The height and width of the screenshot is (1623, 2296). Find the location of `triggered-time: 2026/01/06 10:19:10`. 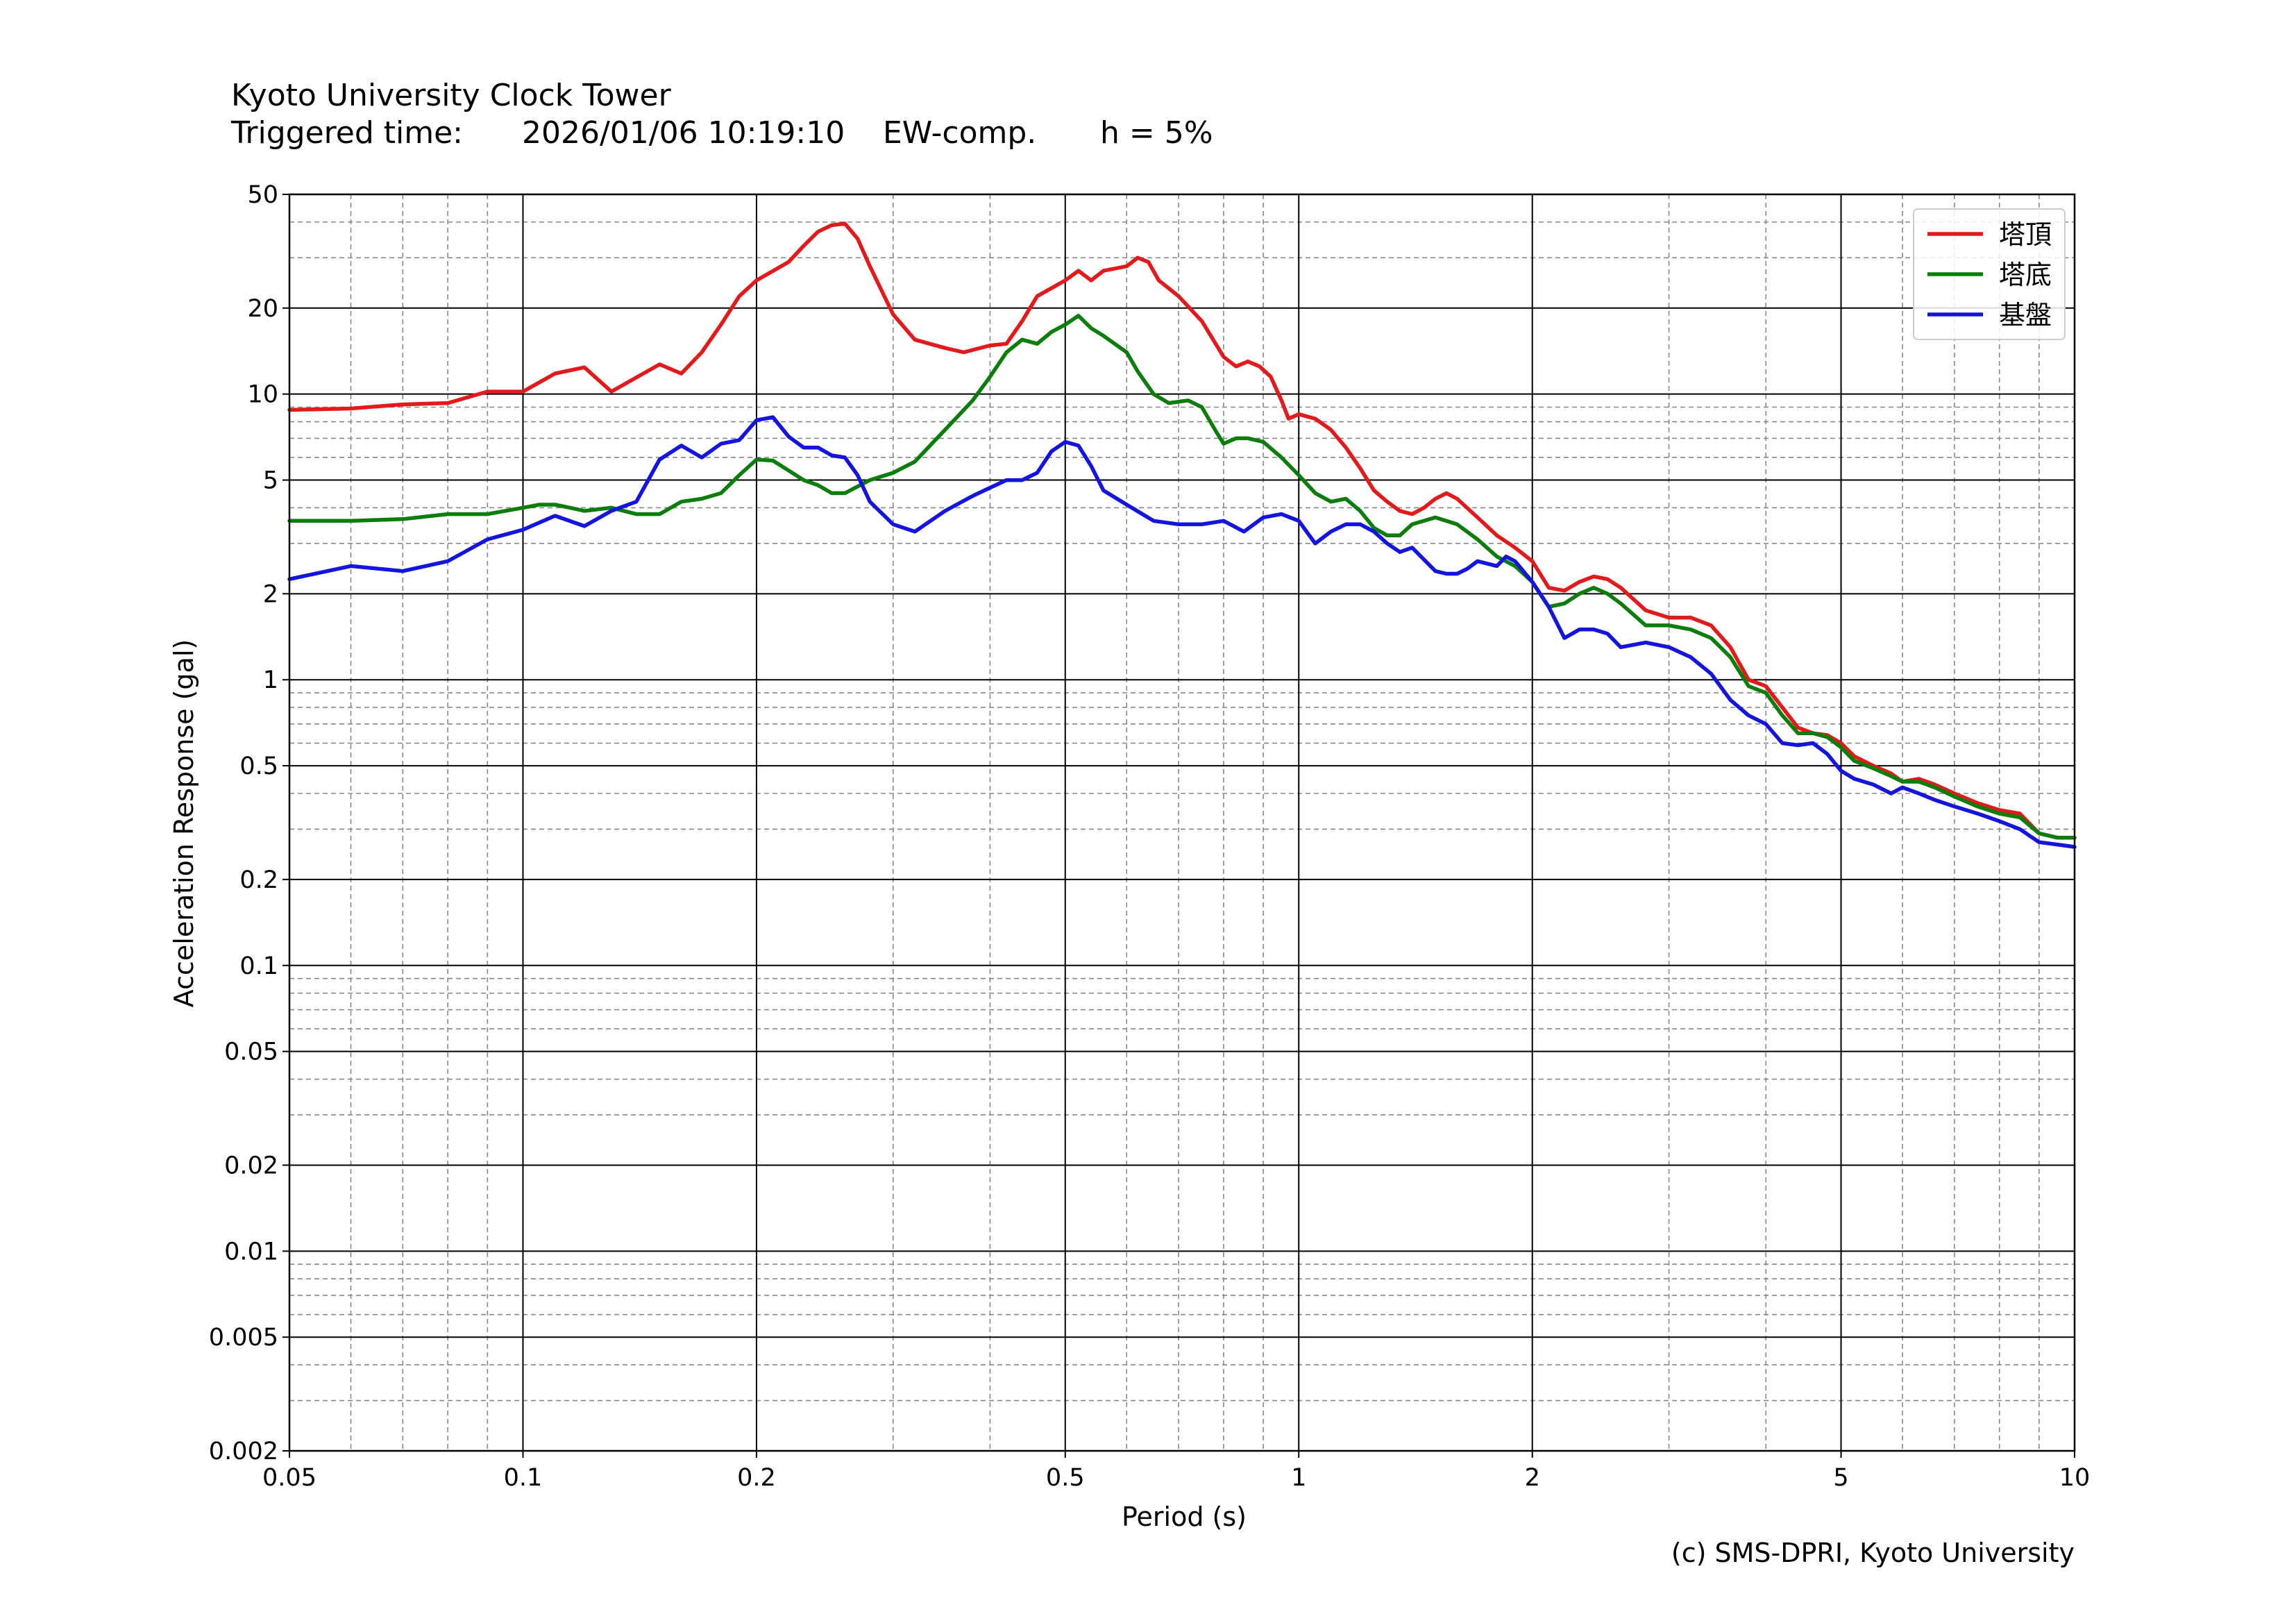

triggered-time: 2026/01/06 10:19:10 is located at coordinates (684, 133).